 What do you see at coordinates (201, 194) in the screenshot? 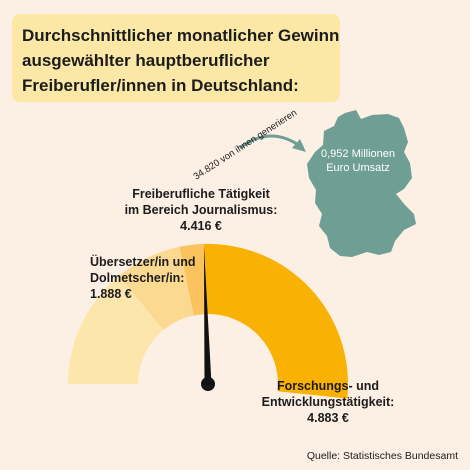
I see `label-journalismus-line-1: Freiberufliche Tätigkeit` at bounding box center [201, 194].